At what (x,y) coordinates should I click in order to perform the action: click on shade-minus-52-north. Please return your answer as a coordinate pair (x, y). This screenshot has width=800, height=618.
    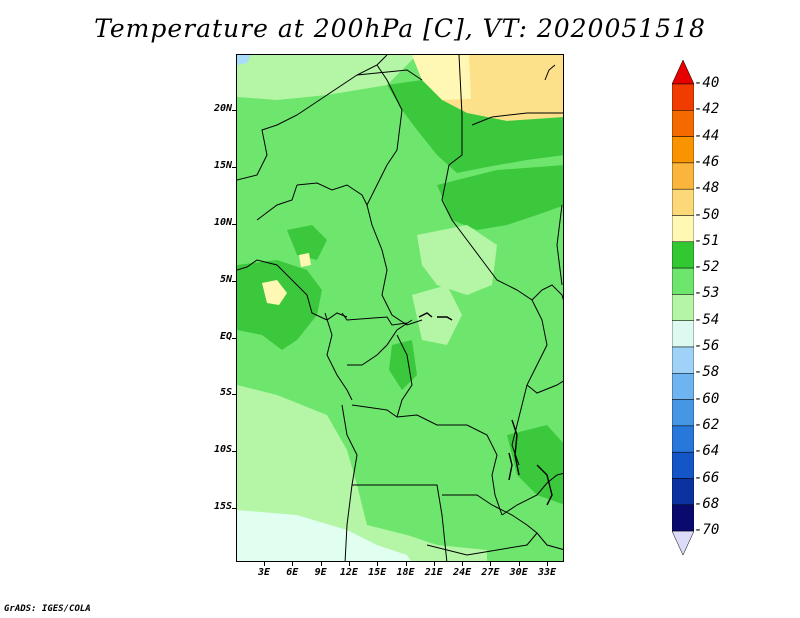
    Looking at the image, I should click on (475, 126).